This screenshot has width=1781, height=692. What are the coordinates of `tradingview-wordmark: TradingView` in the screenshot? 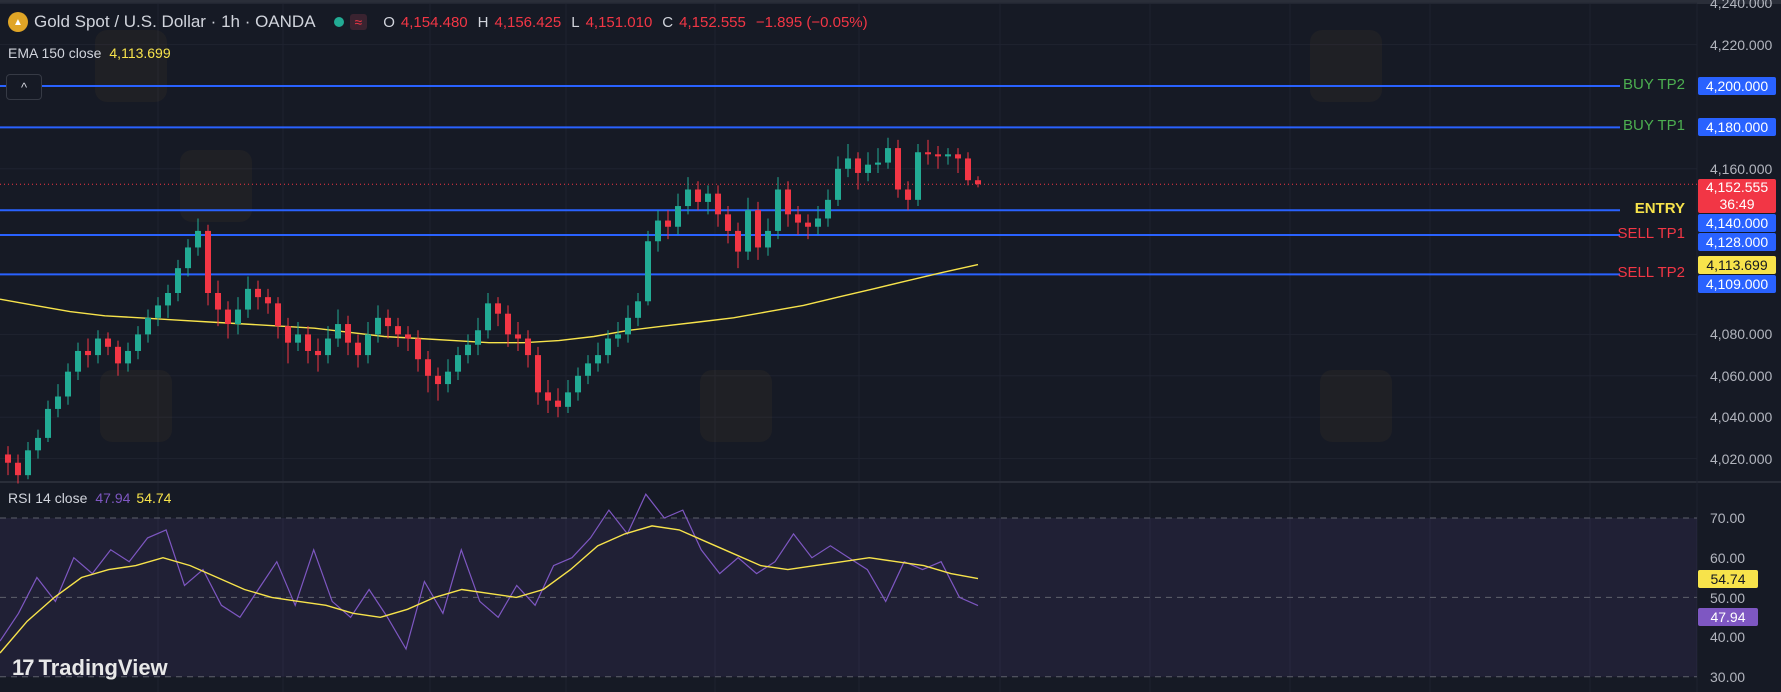 It's located at (103, 667).